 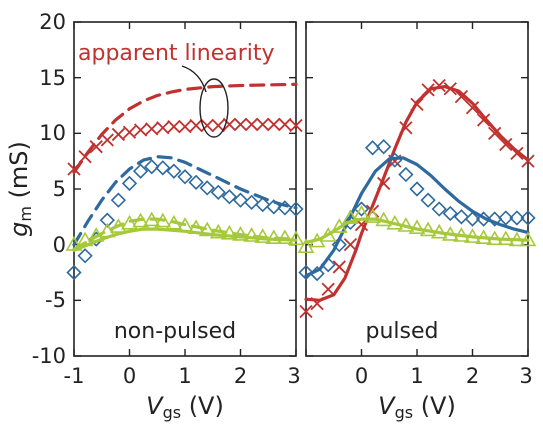 I want to click on x-axis-label-left: Vgs (V), so click(x=185, y=407).